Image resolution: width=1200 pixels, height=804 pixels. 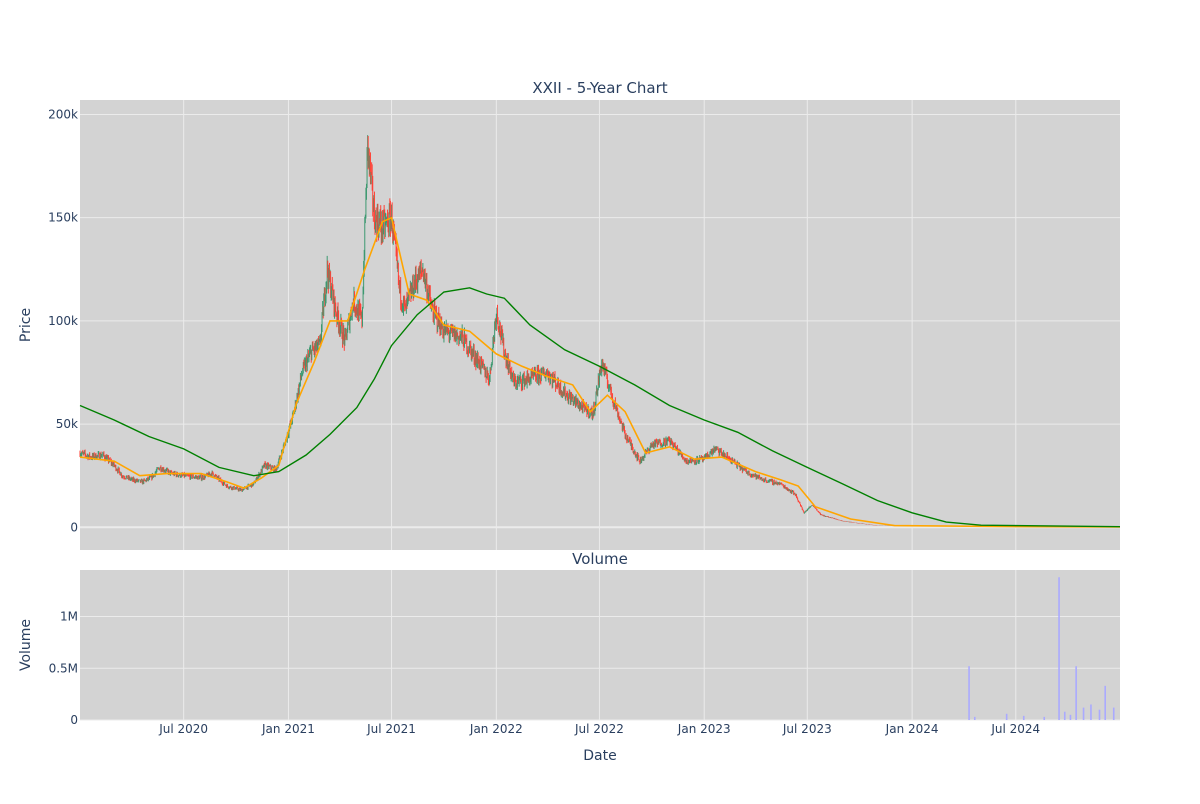 What do you see at coordinates (704, 729) in the screenshot?
I see `x-tick-label: Jan 2023` at bounding box center [704, 729].